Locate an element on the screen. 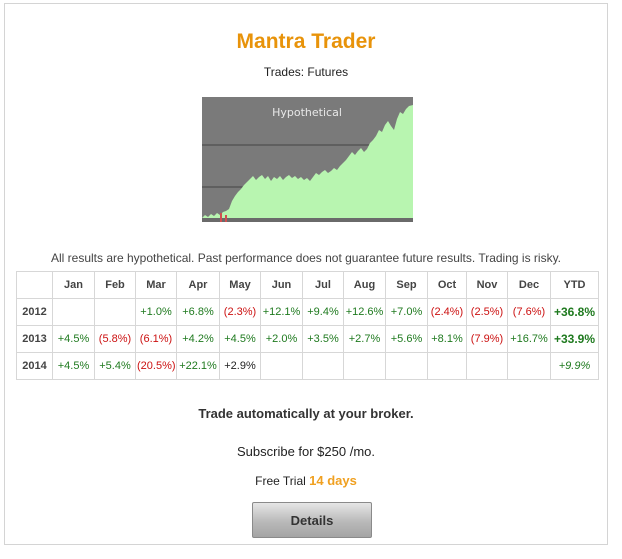 This screenshot has width=622, height=559. trades-subtitle: Trades: Futures is located at coordinates (306, 72).